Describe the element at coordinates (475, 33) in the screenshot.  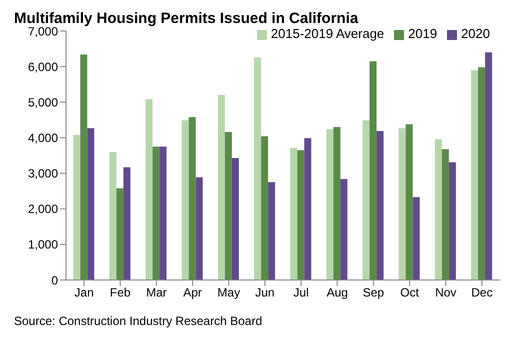
I see `legend-label: 2020` at that location.